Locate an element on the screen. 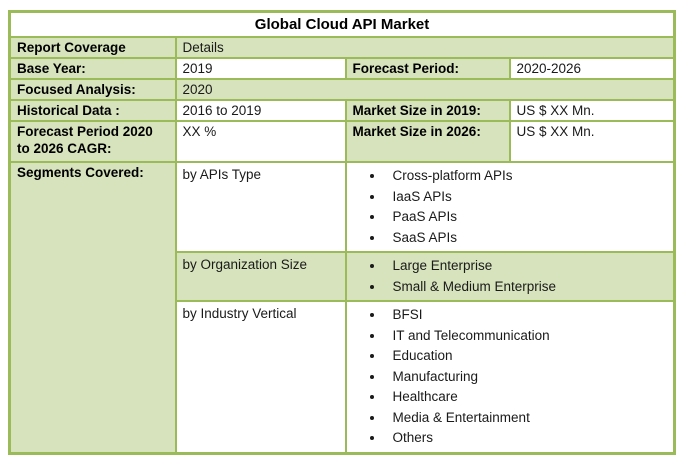 The image size is (681, 455). focused-analysis-label: Focused Analysis: is located at coordinates (92, 89).